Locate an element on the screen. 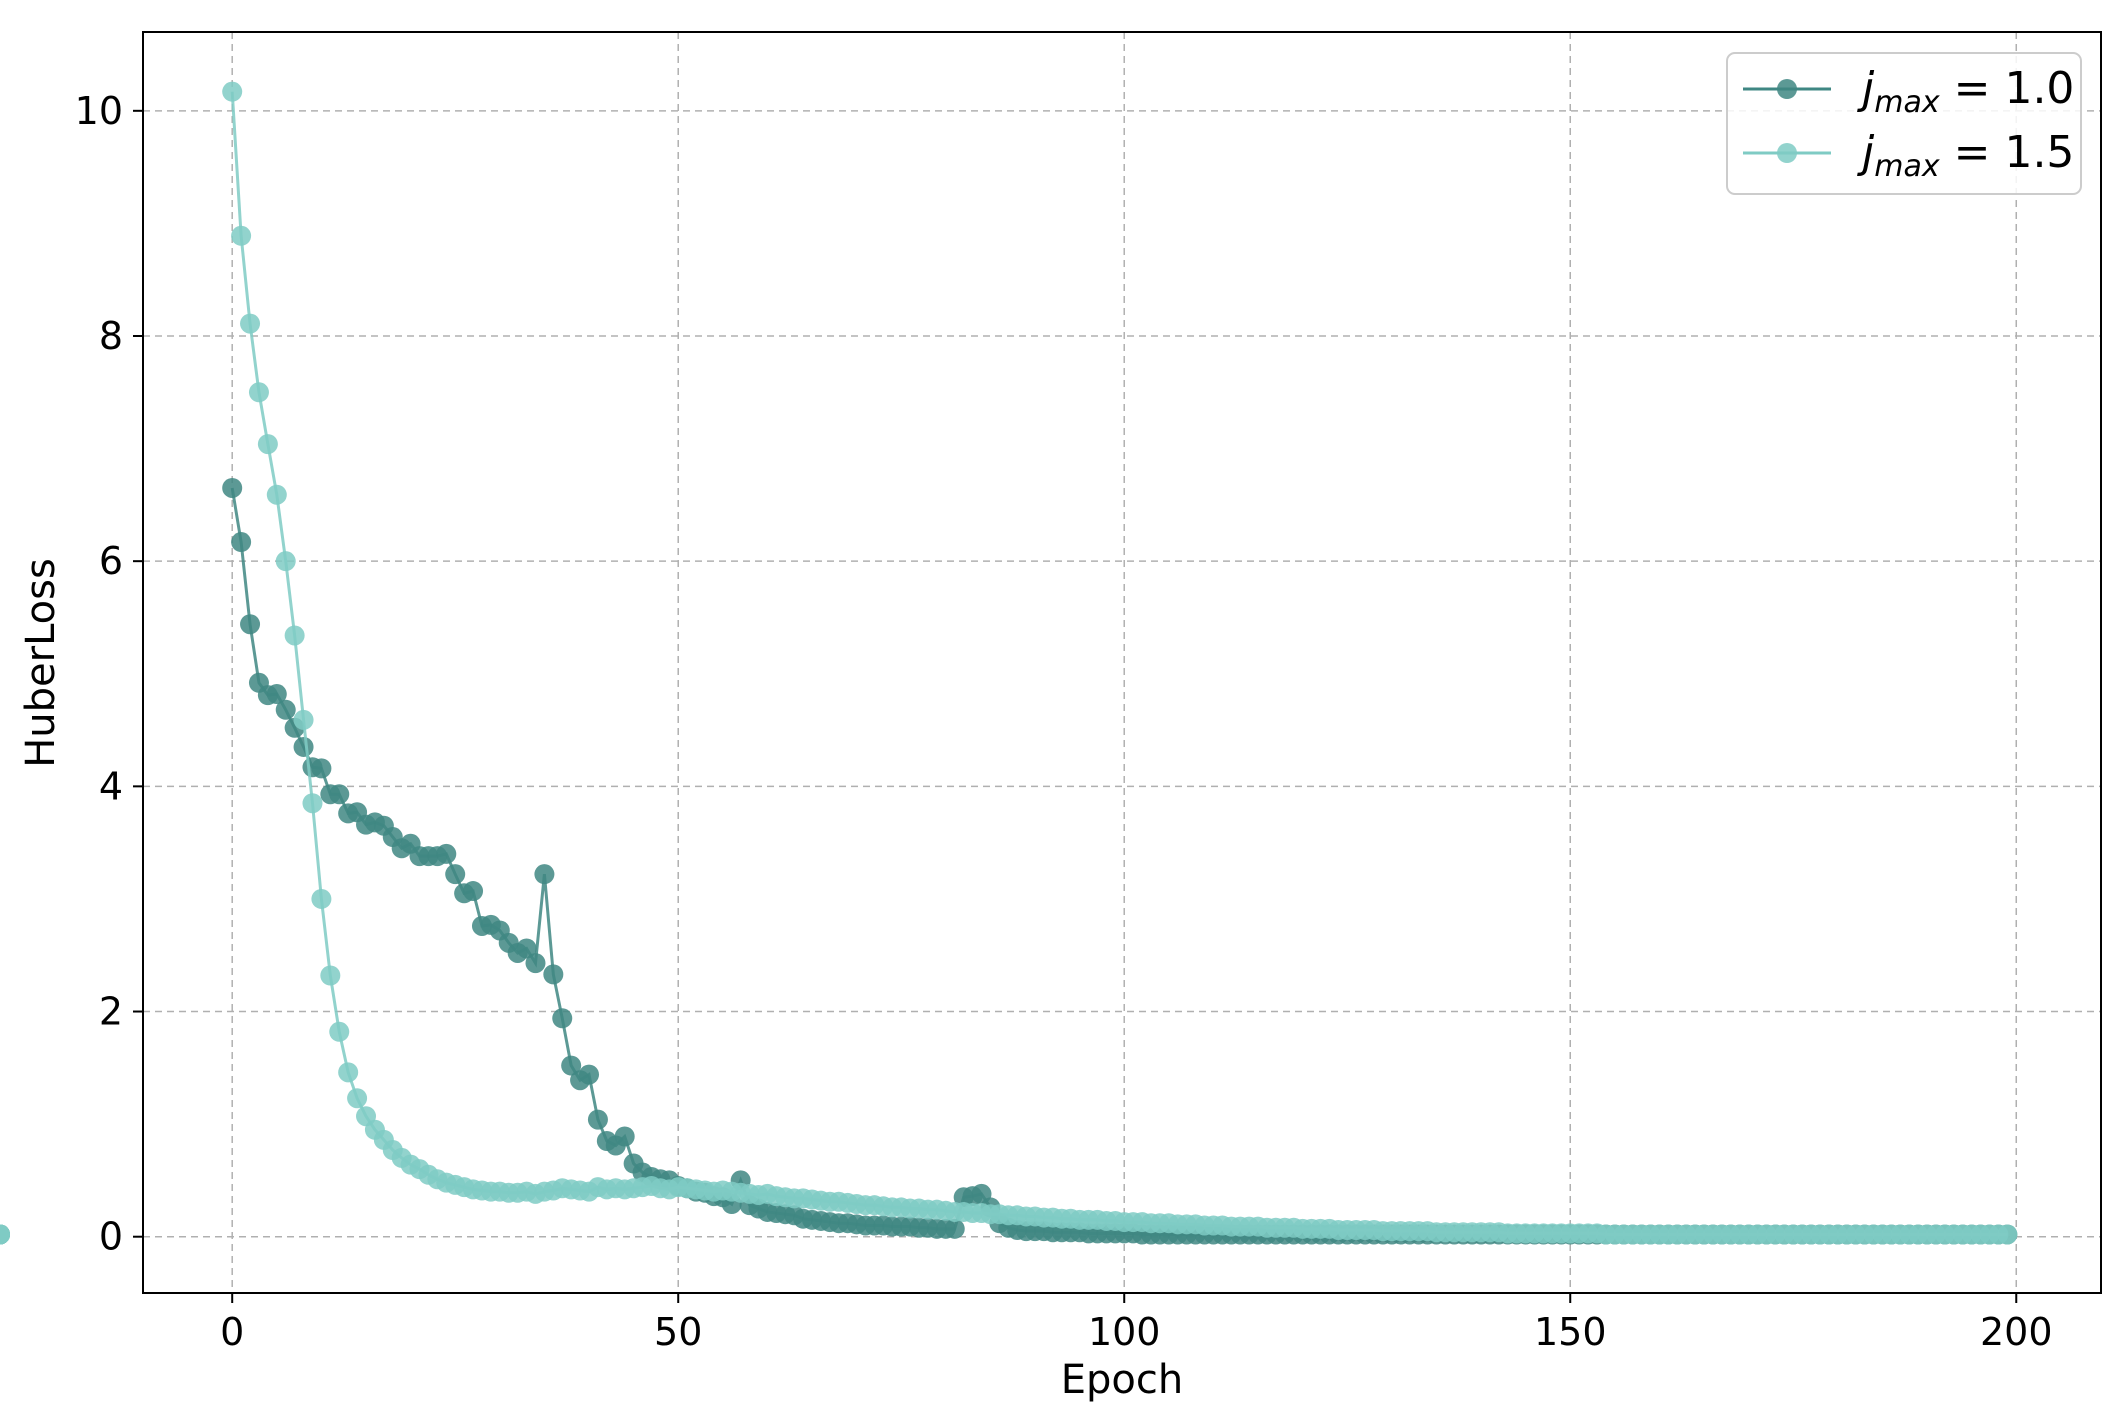 This screenshot has height=1425, width=2121. y-axis-title: HuberLoss is located at coordinates (41, 663).